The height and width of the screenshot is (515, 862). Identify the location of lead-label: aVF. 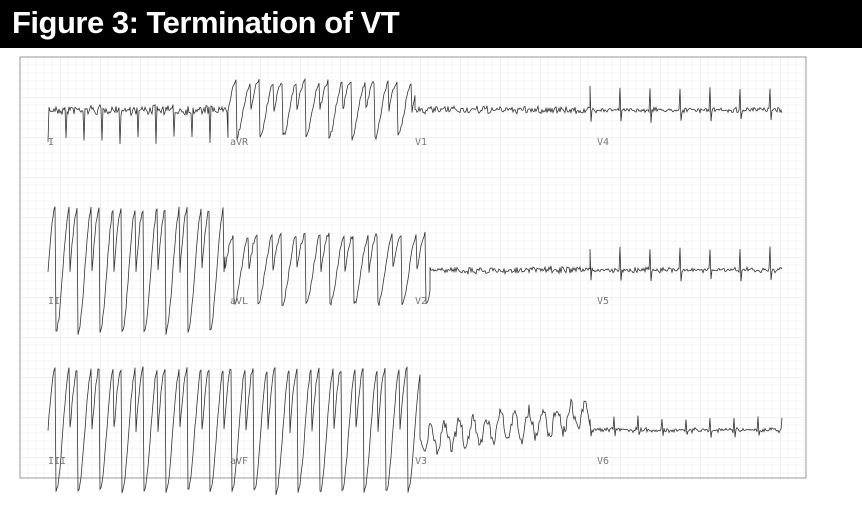
(239, 461).